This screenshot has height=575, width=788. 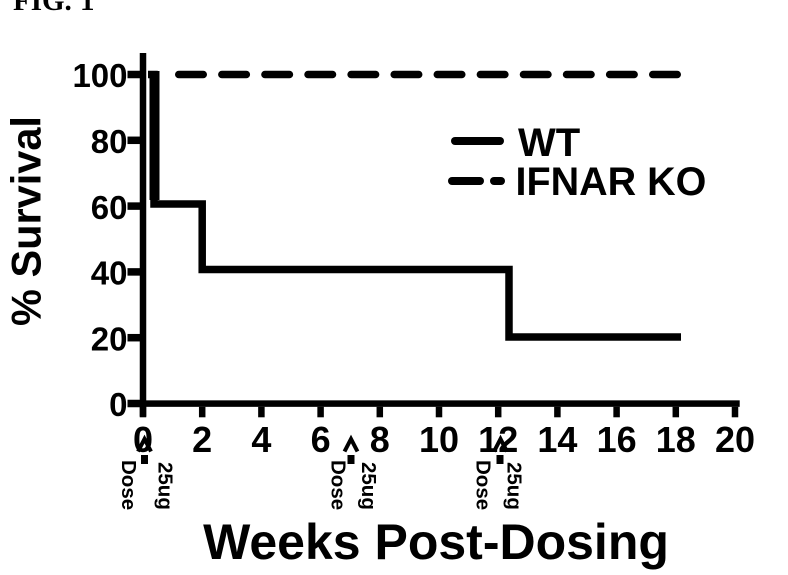 I want to click on svg-text: 14, so click(x=557, y=439).